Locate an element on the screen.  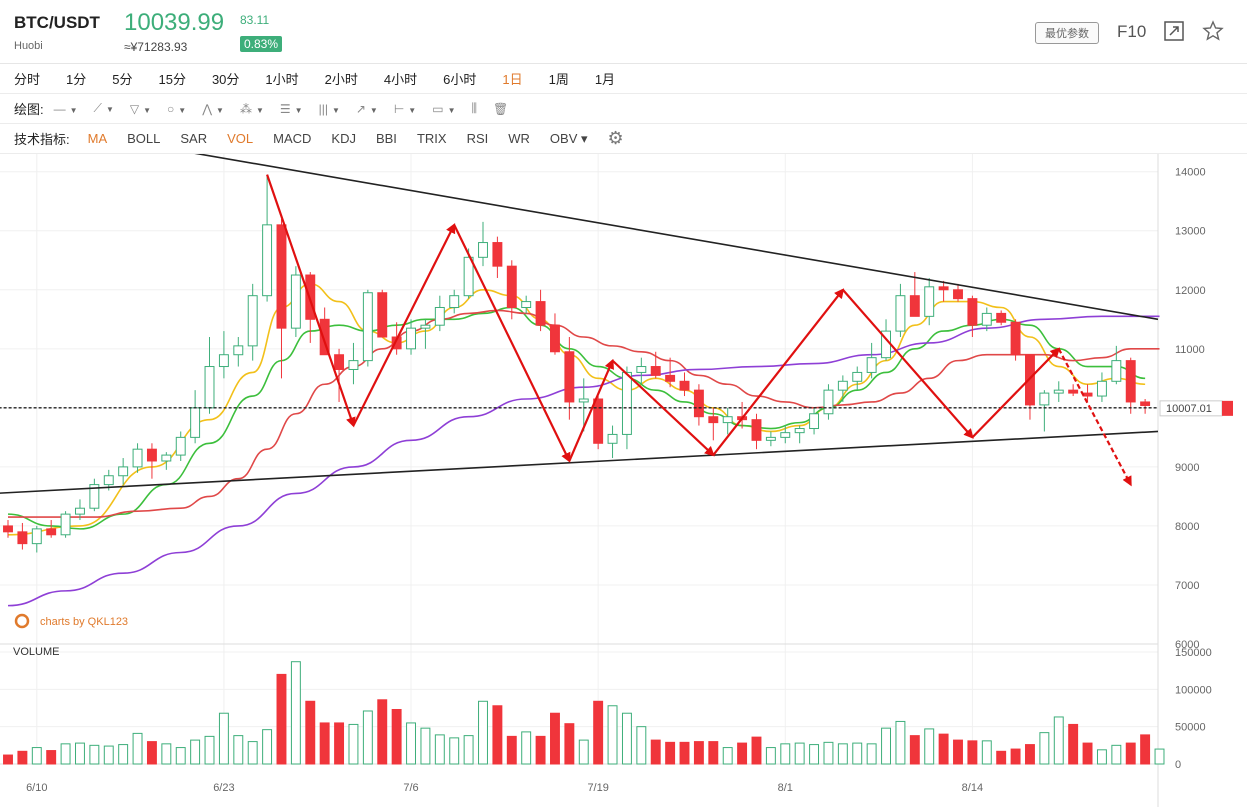
indicator-trix: TRIX is located at coordinates (431, 138).